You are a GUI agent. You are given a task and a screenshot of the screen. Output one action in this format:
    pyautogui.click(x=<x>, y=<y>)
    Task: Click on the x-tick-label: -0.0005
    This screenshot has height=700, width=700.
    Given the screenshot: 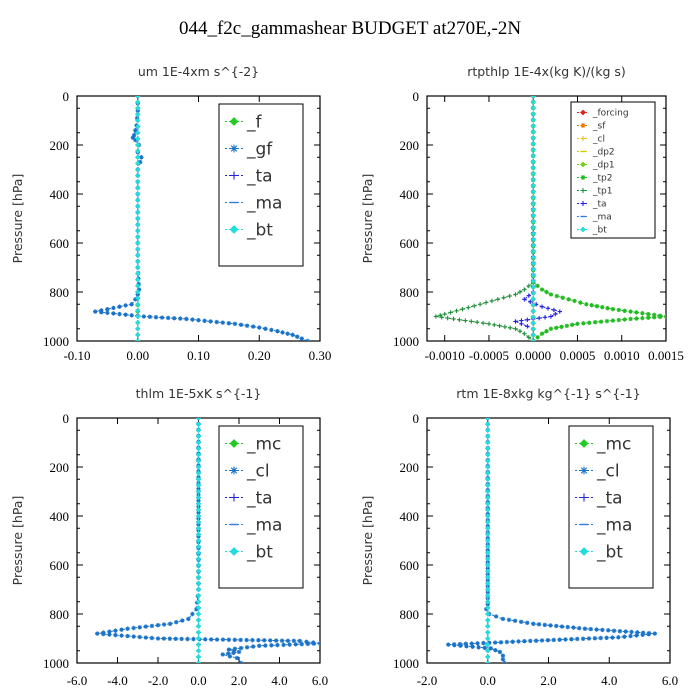 What is the action you would take?
    pyautogui.click(x=489, y=355)
    